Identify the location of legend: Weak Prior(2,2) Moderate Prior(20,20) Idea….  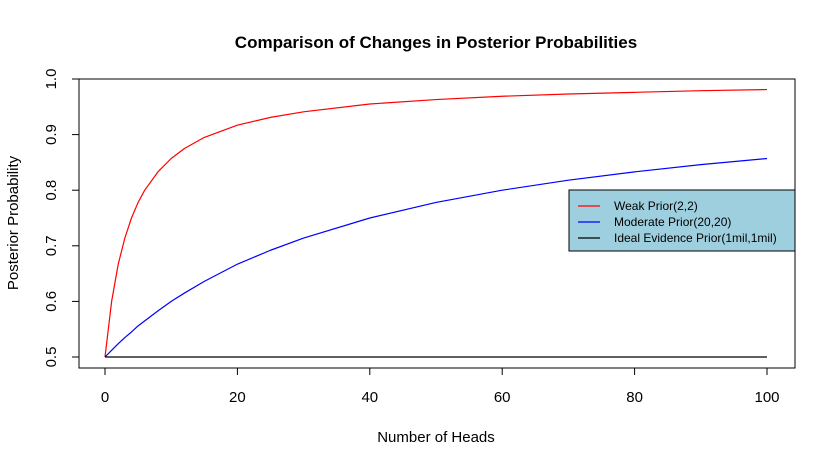
(682, 220).